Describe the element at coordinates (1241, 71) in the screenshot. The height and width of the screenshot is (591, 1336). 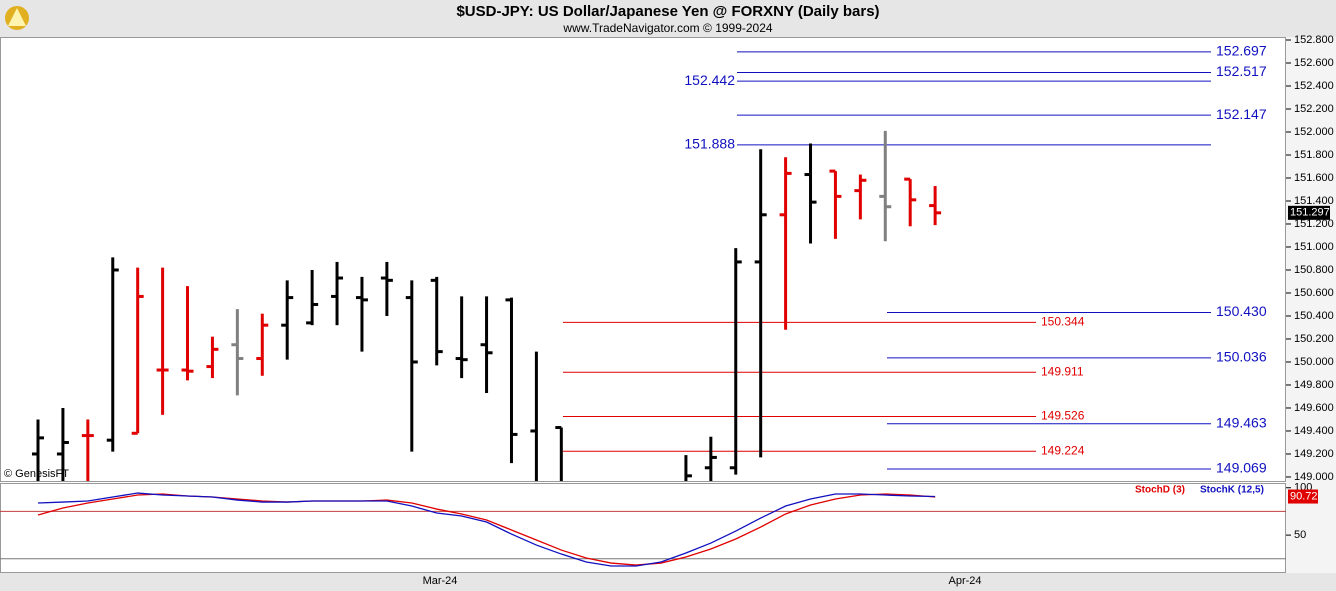
I see `level-label: 152.517` at that location.